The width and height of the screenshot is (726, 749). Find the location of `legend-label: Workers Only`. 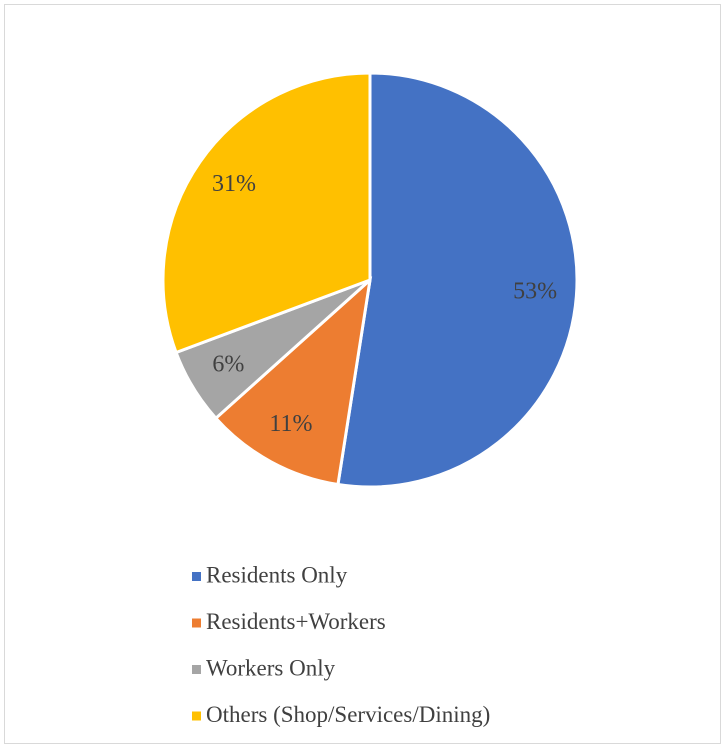

legend-label: Workers Only is located at coordinates (271, 667).